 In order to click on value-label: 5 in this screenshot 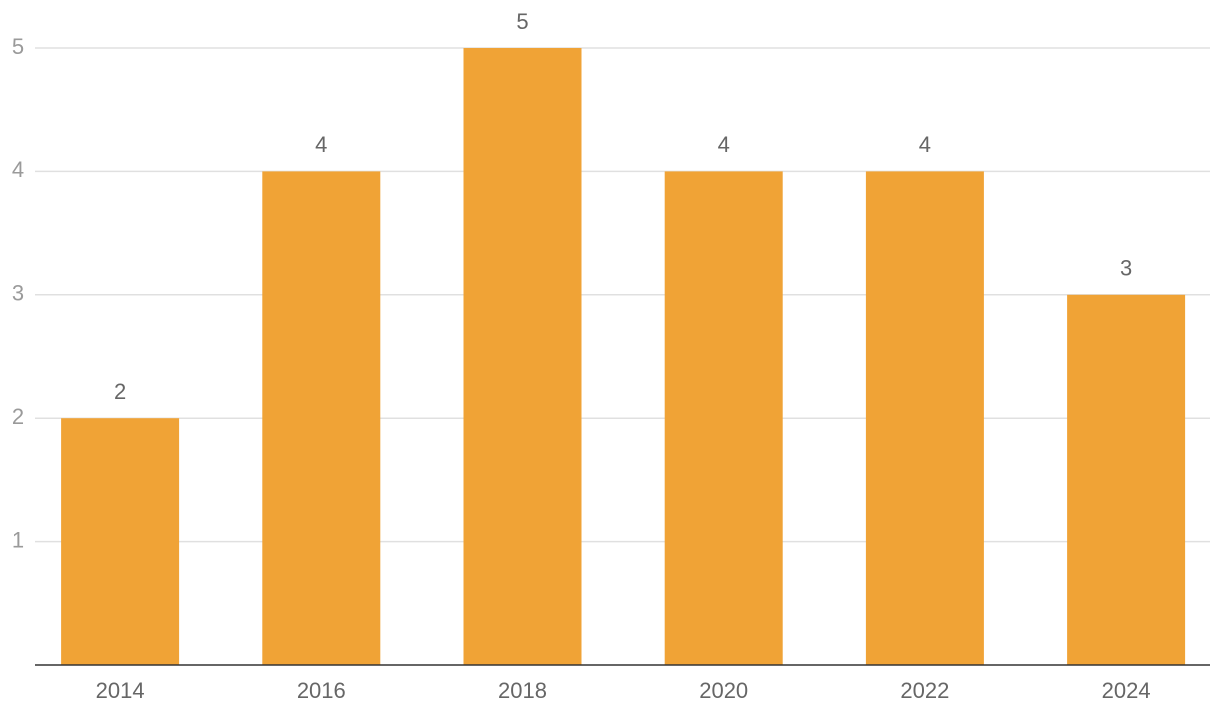, I will do `click(522, 21)`.